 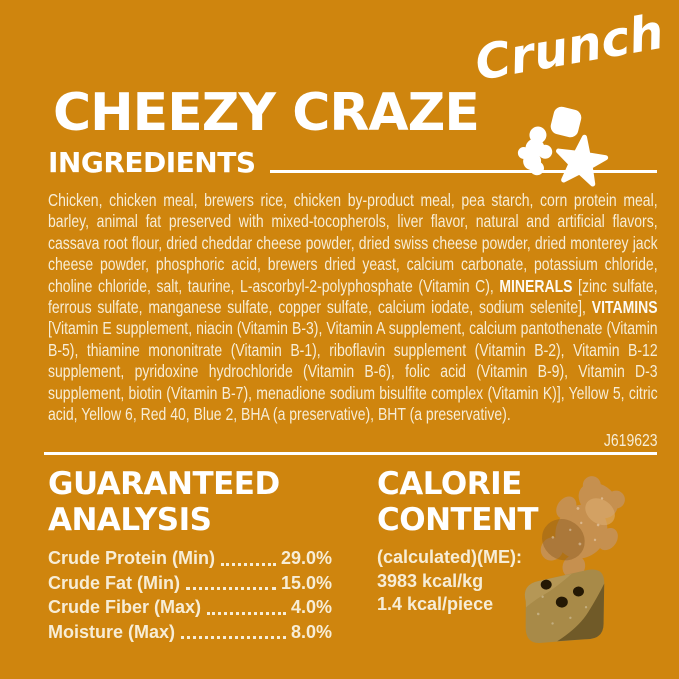 I want to click on product-name: CHEEZY CRAZE, so click(x=266, y=112).